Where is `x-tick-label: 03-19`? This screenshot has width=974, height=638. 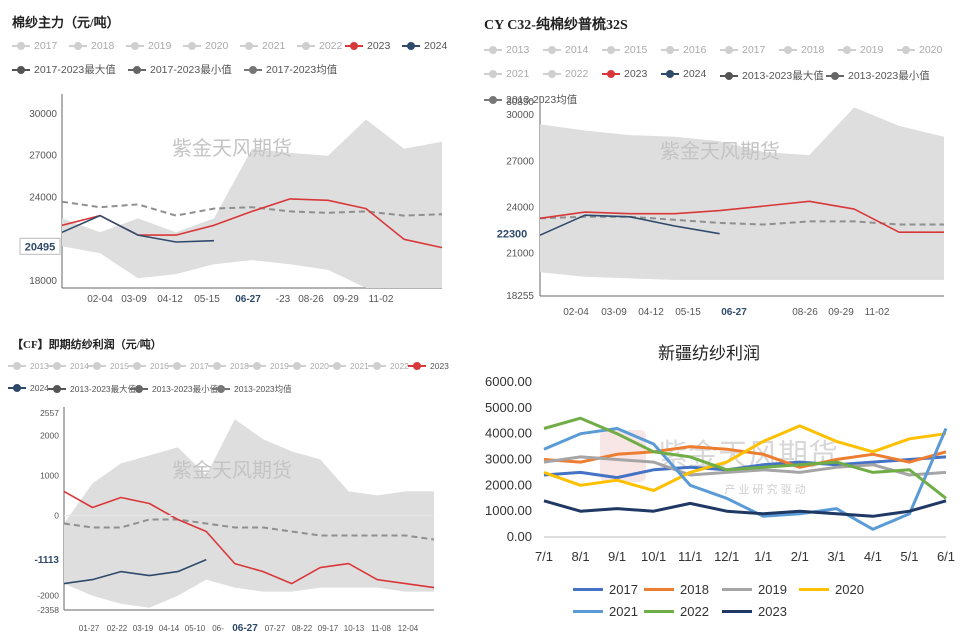 x-tick-label: 03-19 is located at coordinates (143, 628).